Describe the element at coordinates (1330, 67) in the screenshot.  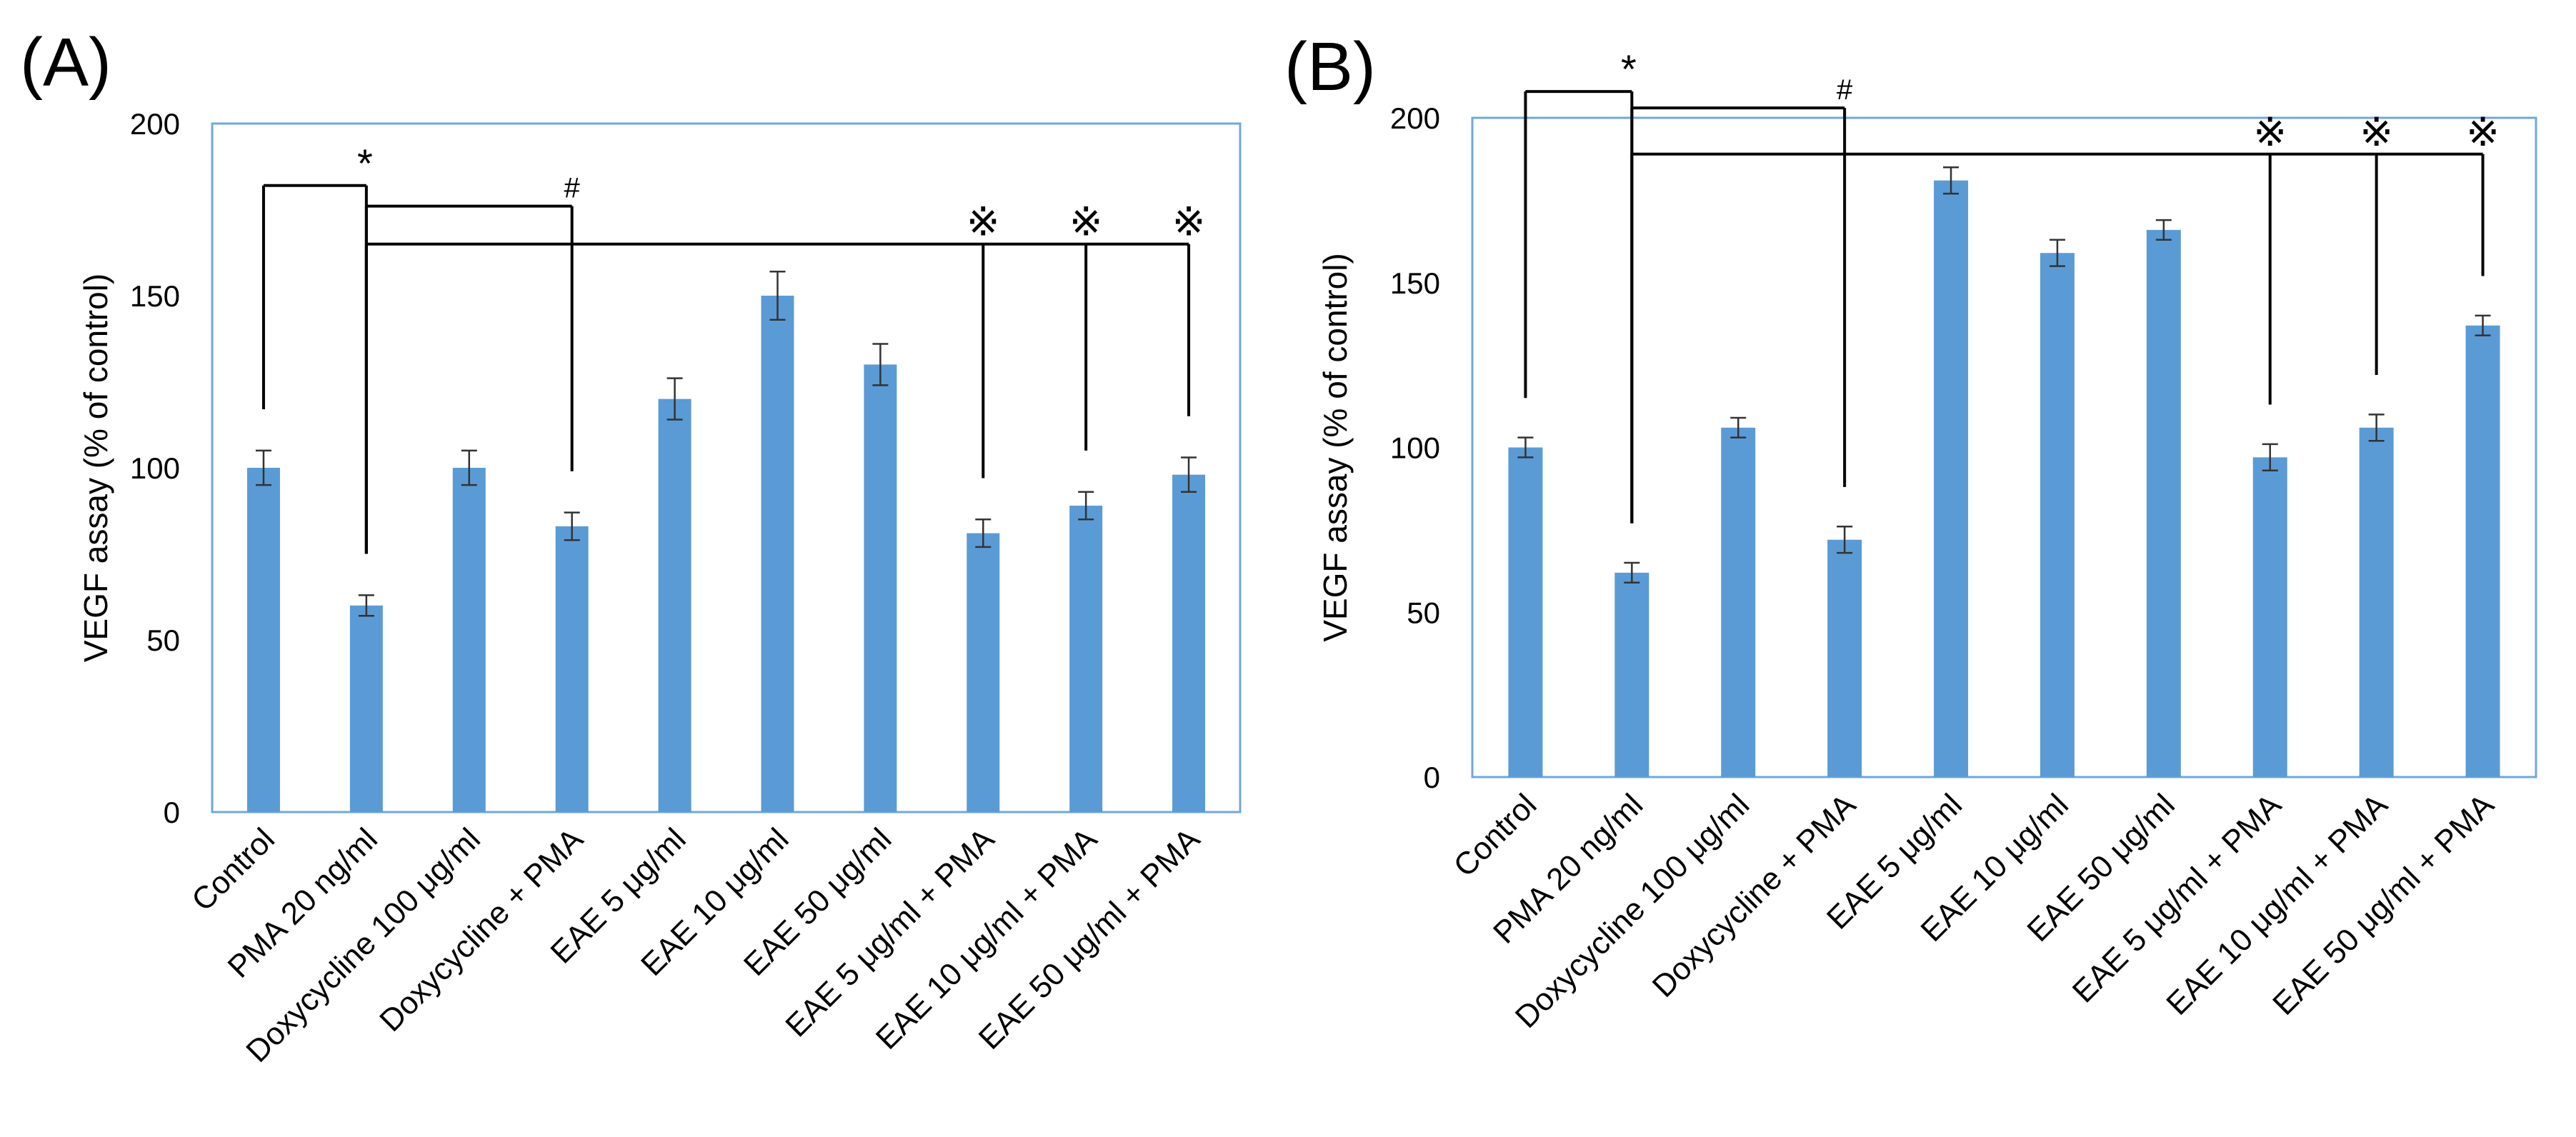
I see `panel-label: (B)` at that location.